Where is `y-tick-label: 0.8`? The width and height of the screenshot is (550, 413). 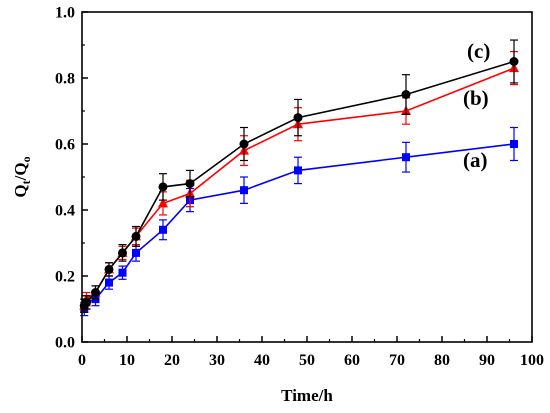 y-tick-label: 0.8 is located at coordinates (65, 79).